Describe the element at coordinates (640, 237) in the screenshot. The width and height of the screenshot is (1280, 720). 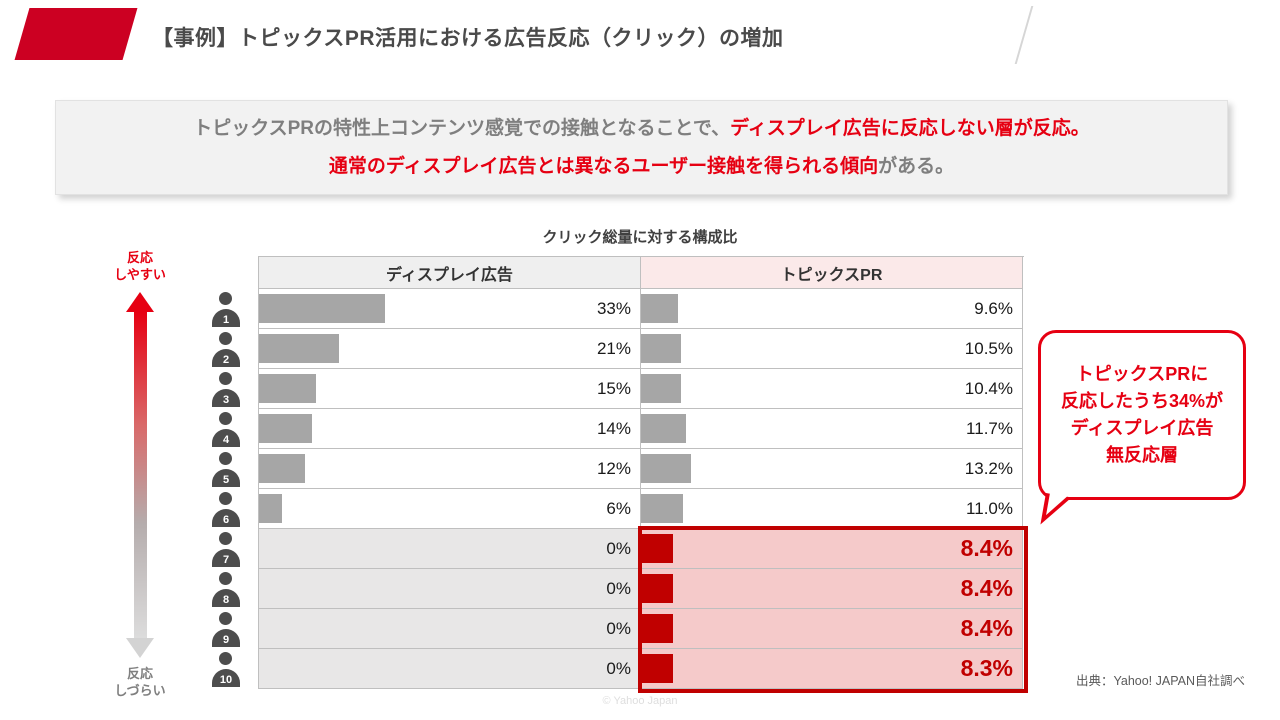
I see `chart-title: クリック総量に対する構成比` at that location.